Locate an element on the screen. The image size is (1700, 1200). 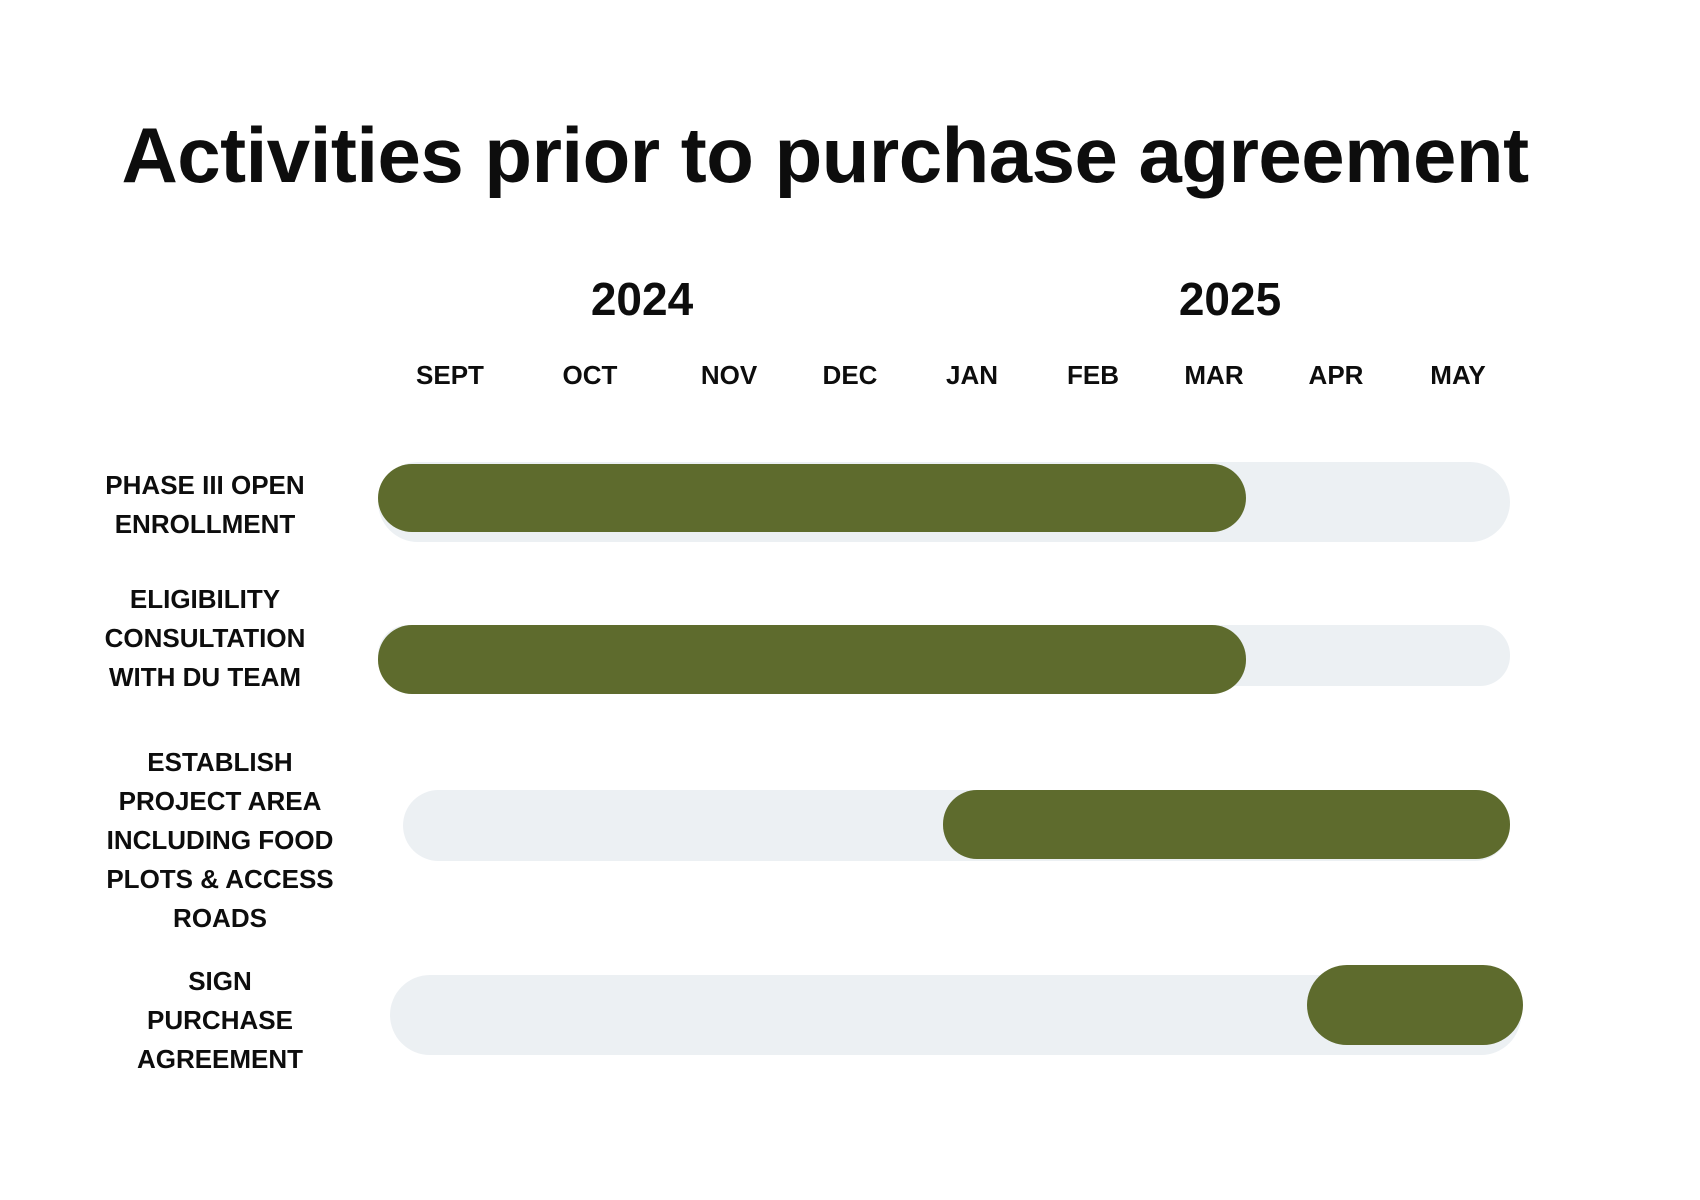
task-label-line: AGREEMENT is located at coordinates (220, 1059).